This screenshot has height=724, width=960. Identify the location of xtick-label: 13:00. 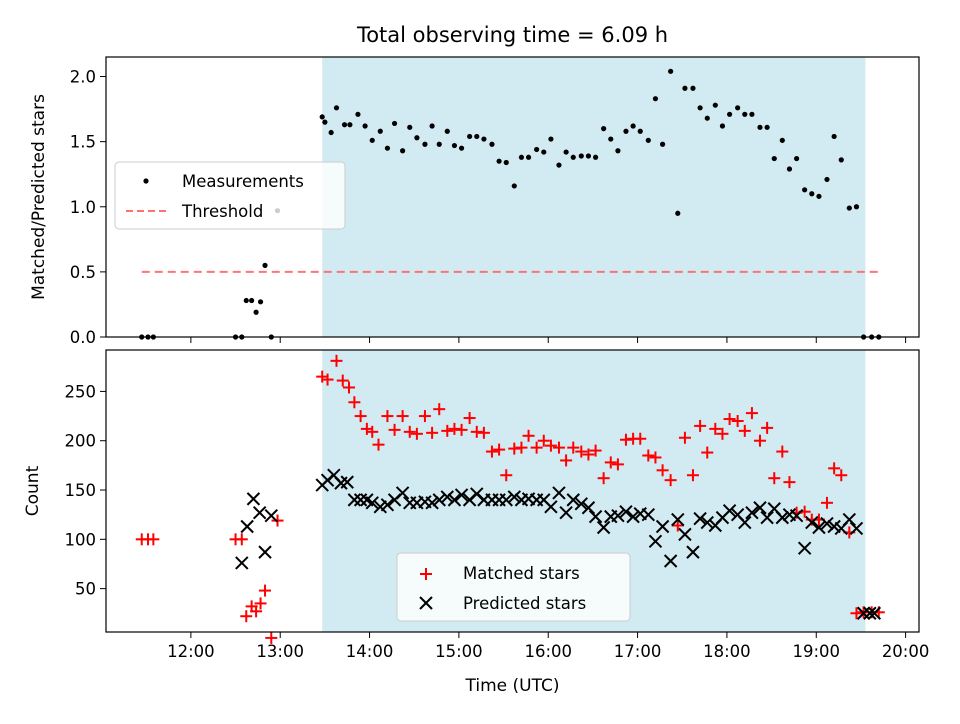
(280, 651).